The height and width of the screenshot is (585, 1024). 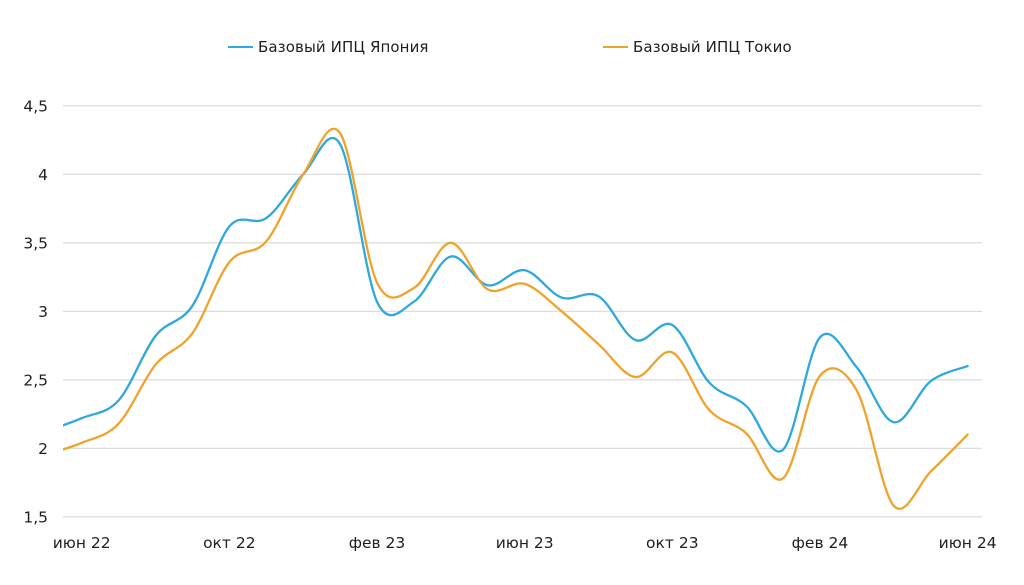 What do you see at coordinates (35, 243) in the screenshot?
I see `y-tick-label: 3,5` at bounding box center [35, 243].